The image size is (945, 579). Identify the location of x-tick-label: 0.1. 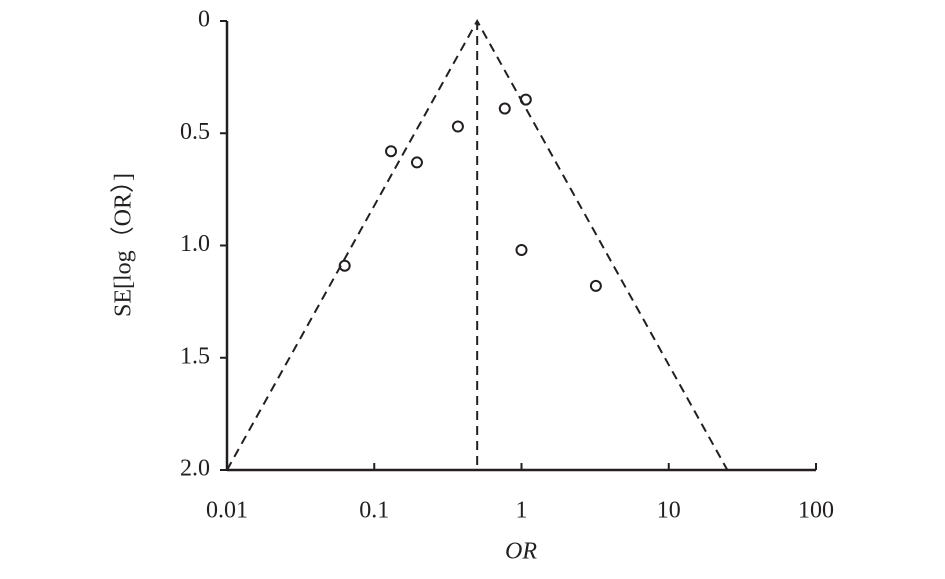
(374, 511).